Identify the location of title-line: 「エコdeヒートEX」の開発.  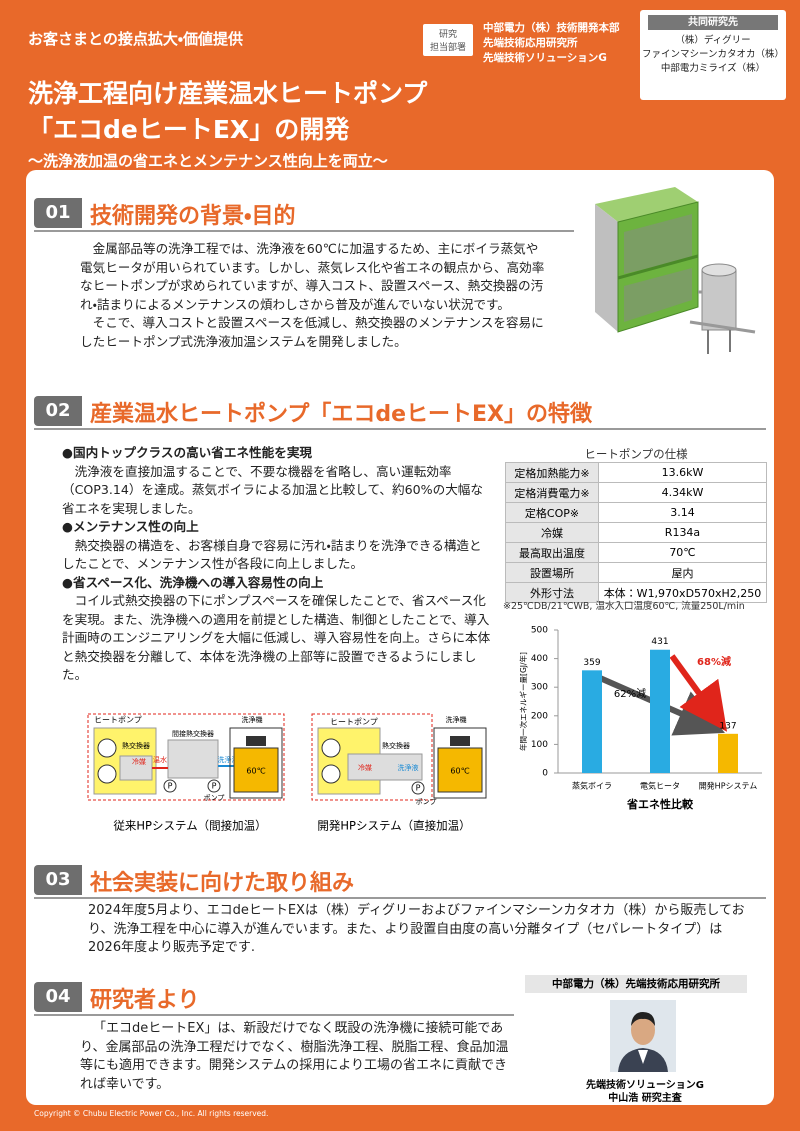
(189, 129).